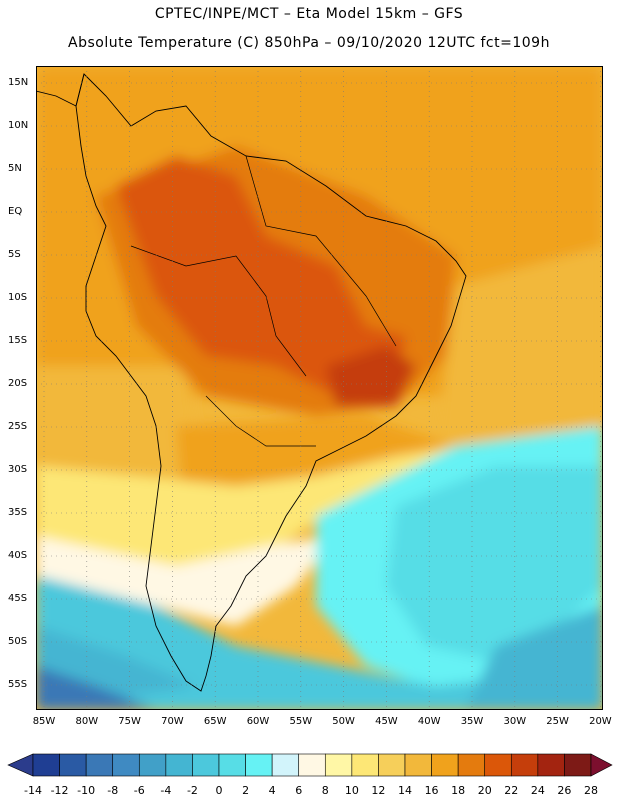  Describe the element at coordinates (20, 765) in the screenshot. I see `colorbar-under-arrow` at that location.